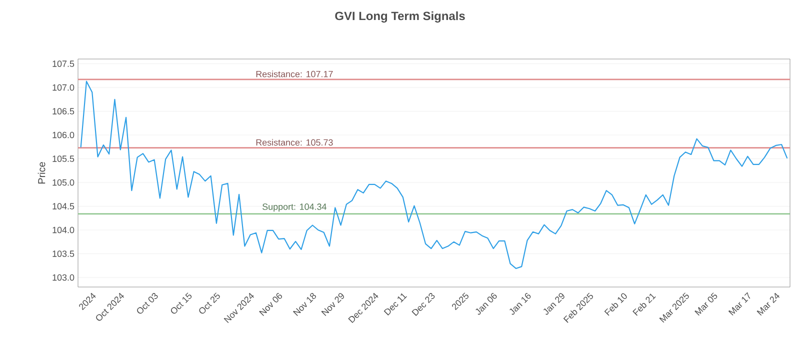  What do you see at coordinates (486, 304) in the screenshot?
I see `x-tick-label: Jan 06` at bounding box center [486, 304].